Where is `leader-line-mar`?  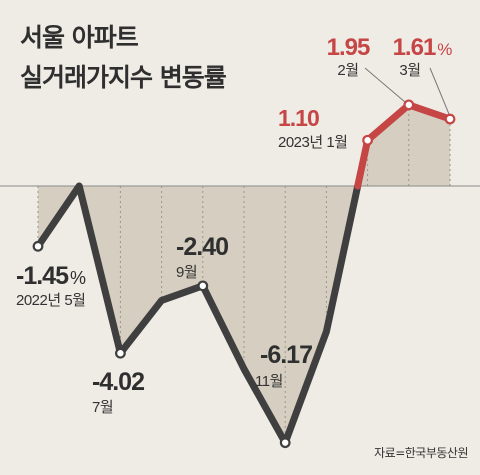 leader-line-mar is located at coordinates (439, 91).